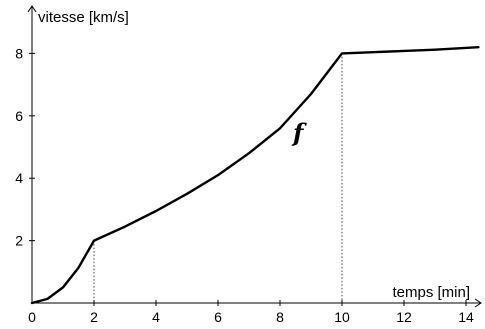 This screenshot has width=485, height=329. What do you see at coordinates (19, 53) in the screenshot?
I see `y-tick-label: 8` at bounding box center [19, 53].